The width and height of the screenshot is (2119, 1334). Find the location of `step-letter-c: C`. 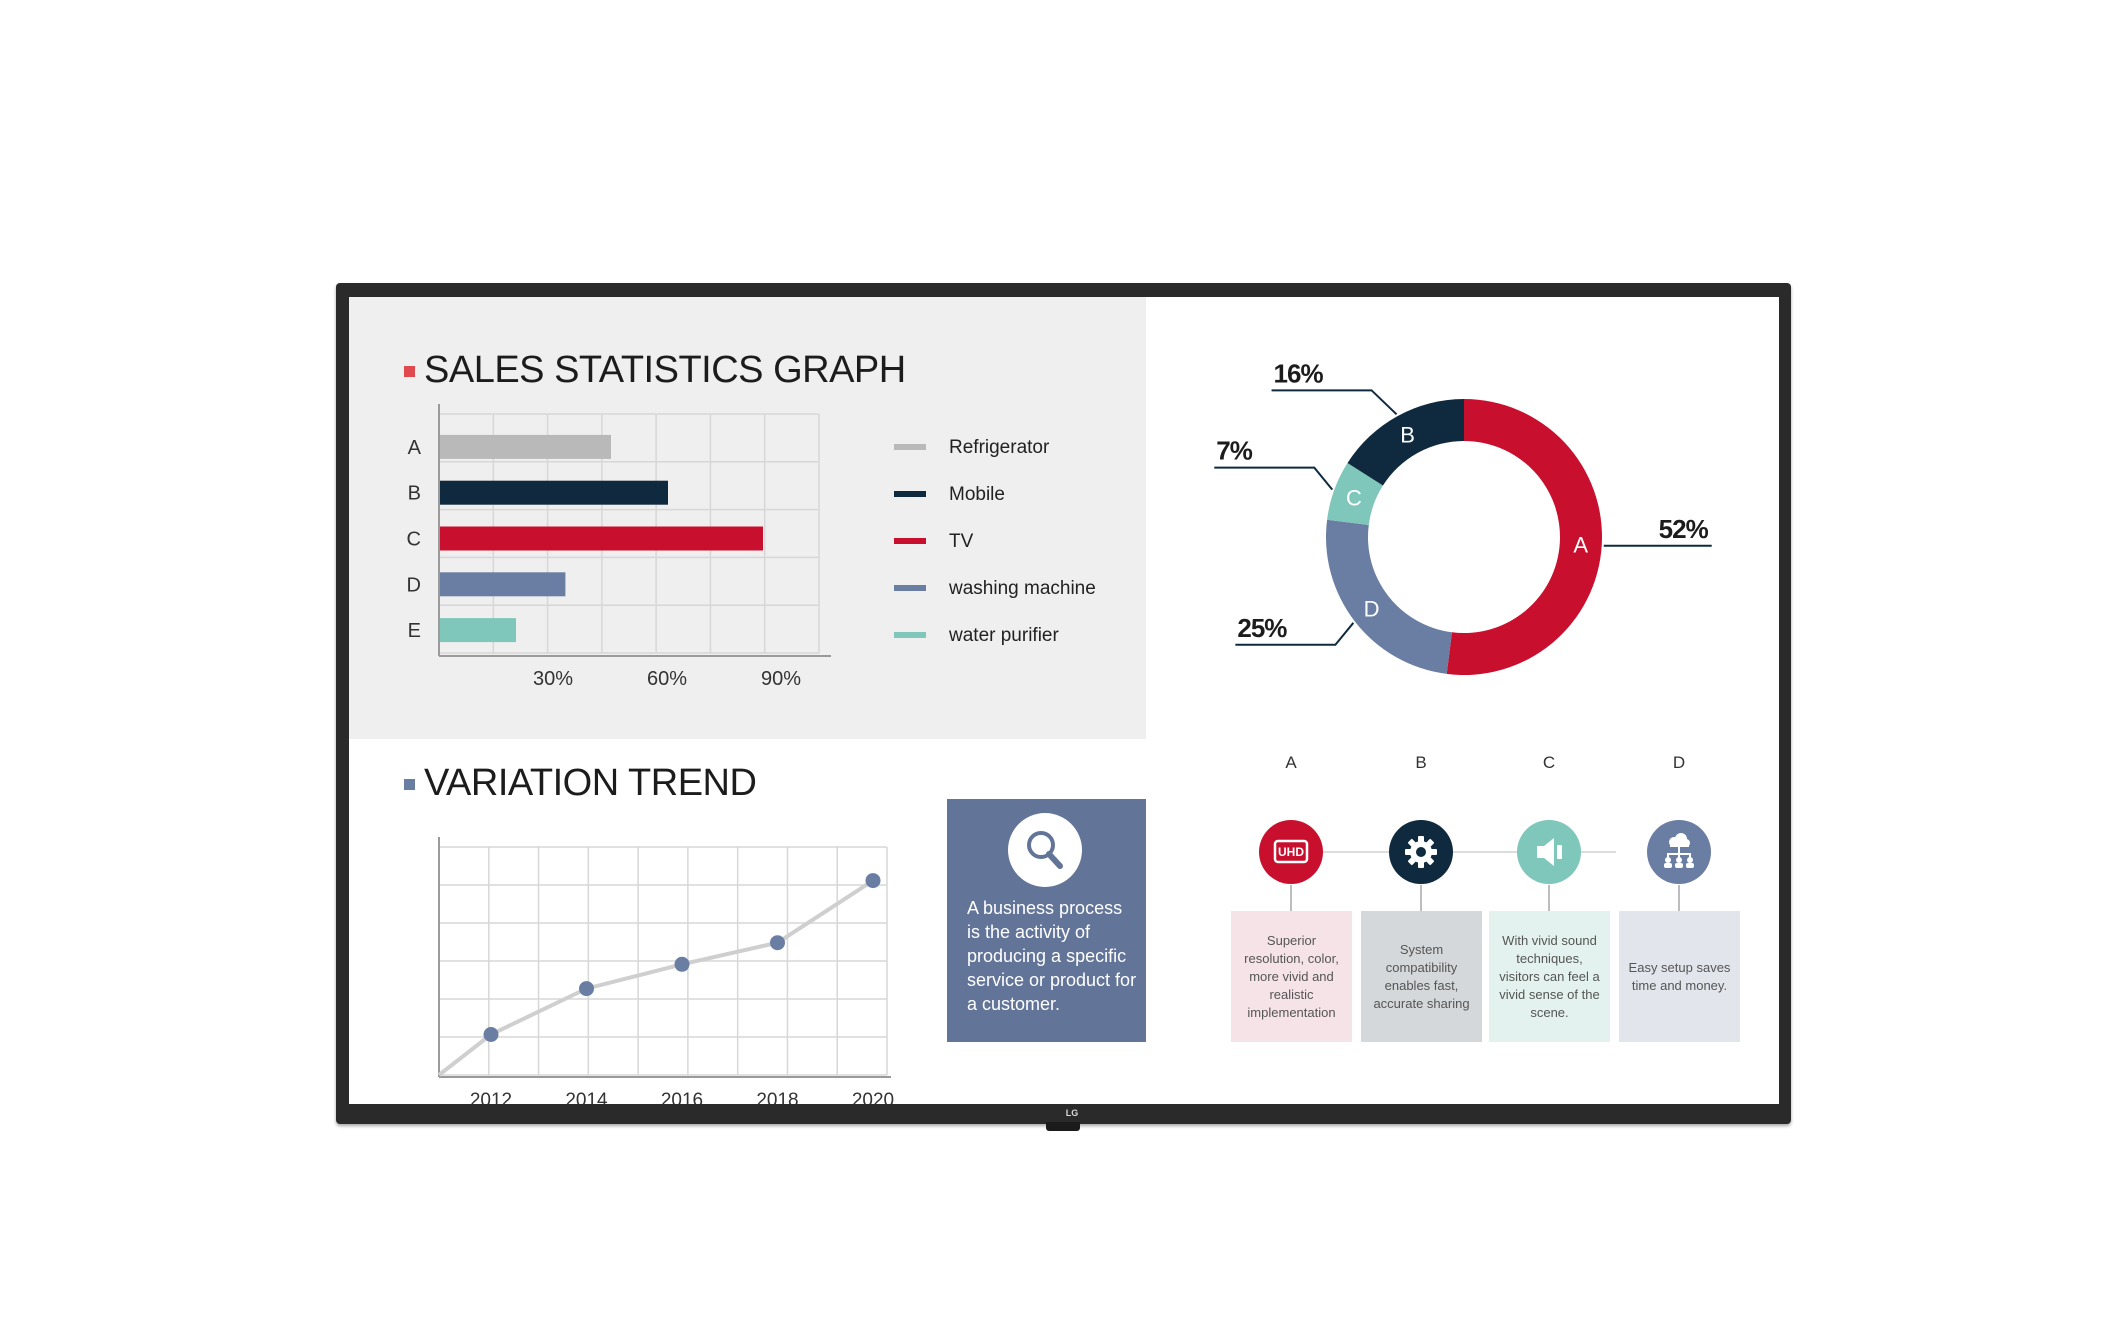

step-letter-c: C is located at coordinates (1549, 762).